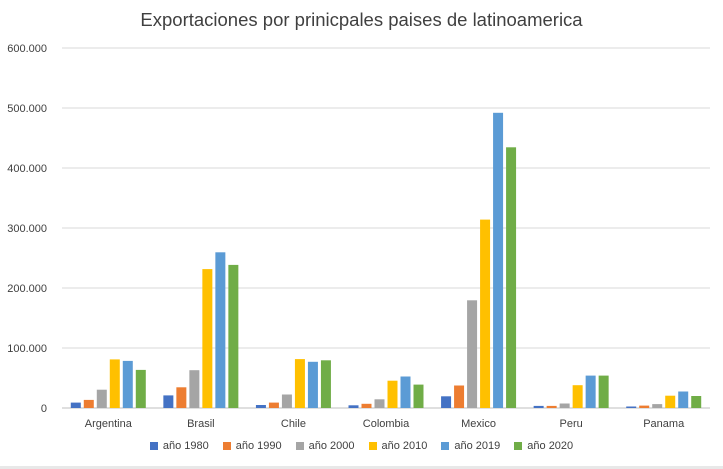 Image resolution: width=723 pixels, height=469 pixels. I want to click on bar-colombia-año-1980, so click(353, 406).